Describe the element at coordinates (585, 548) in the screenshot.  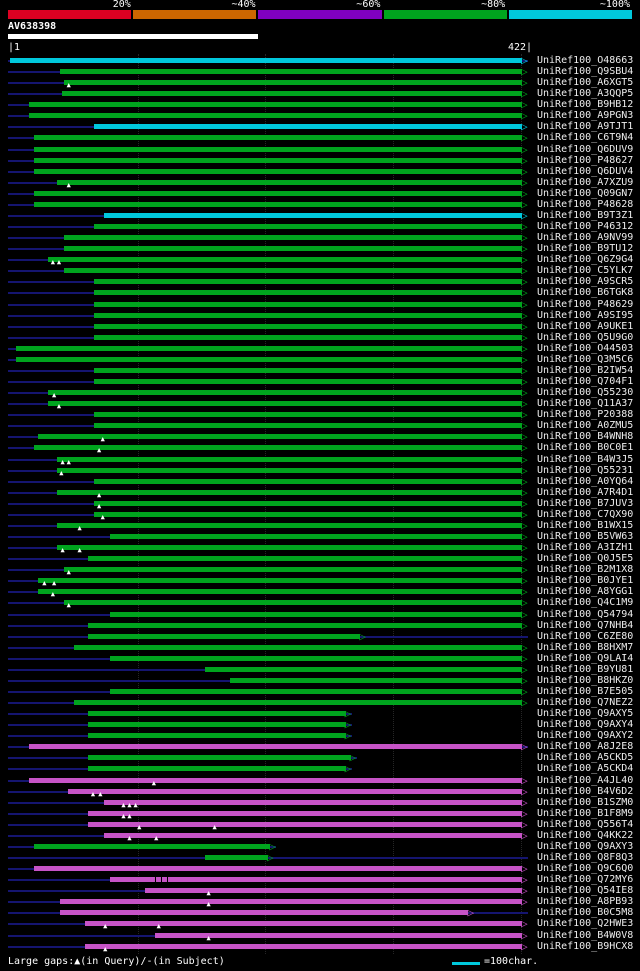
I see `hit-label: UniRef100_A3IZH1` at that location.